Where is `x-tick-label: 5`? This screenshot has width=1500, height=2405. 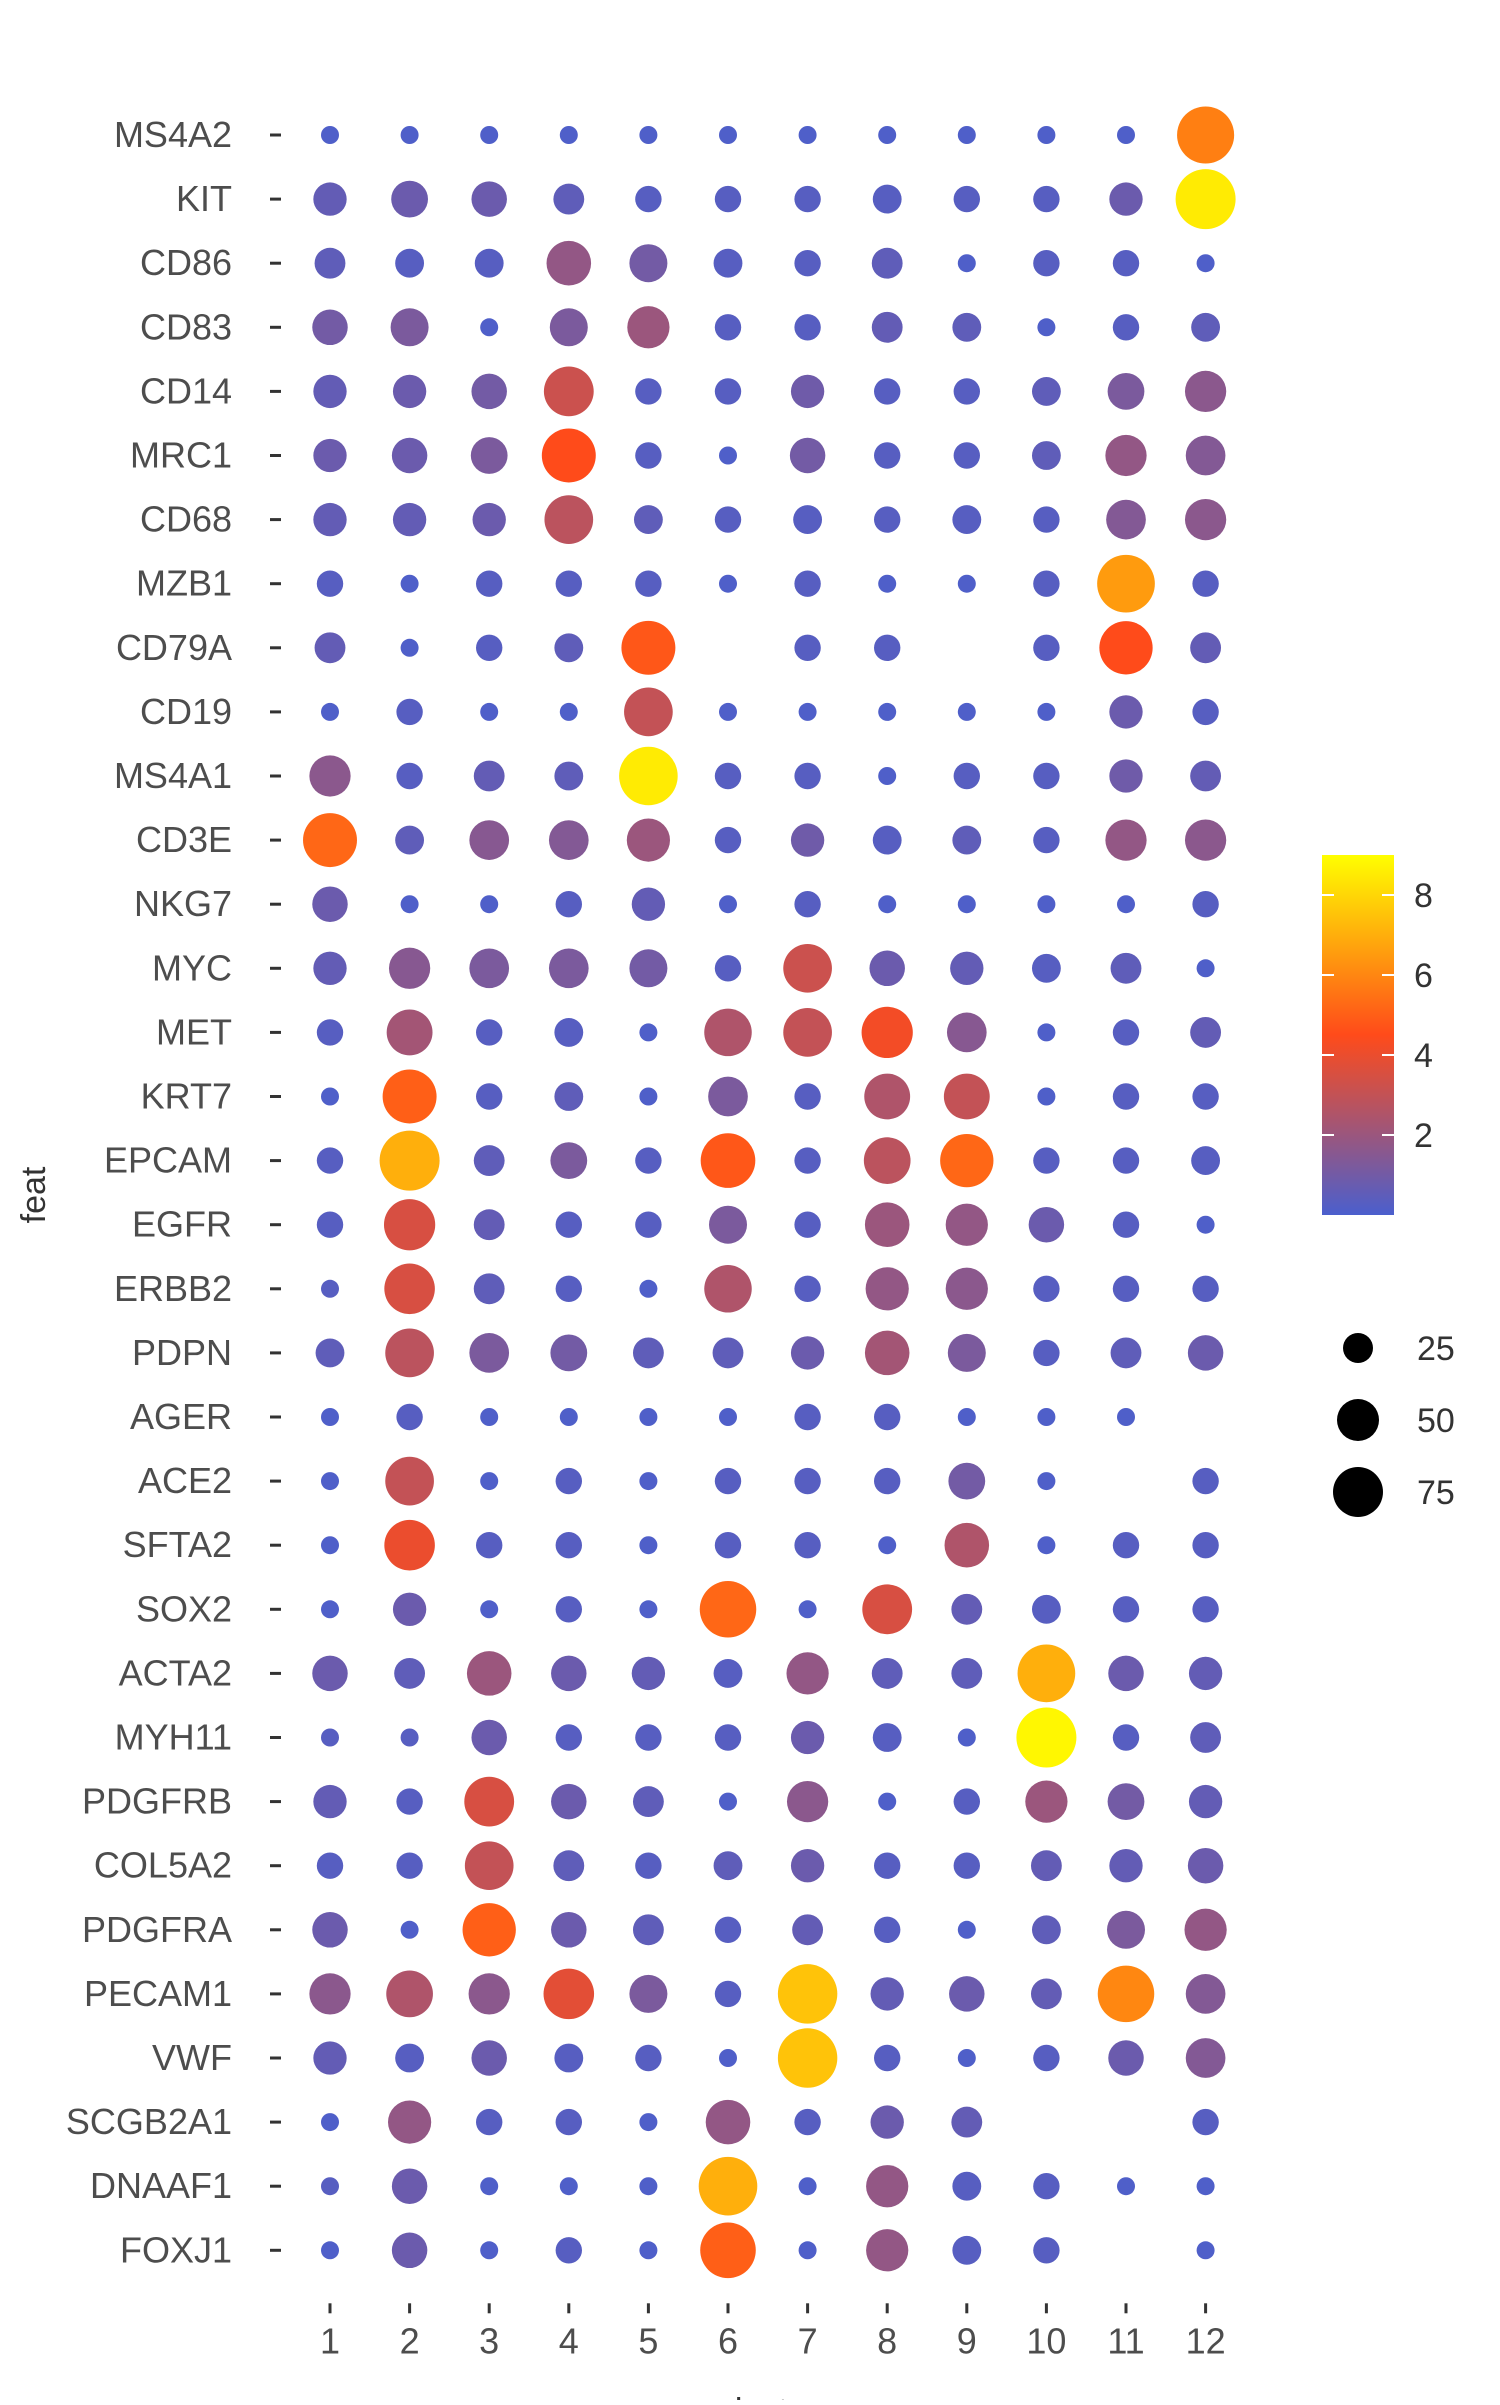
x-tick-label: 5 is located at coordinates (648, 2340).